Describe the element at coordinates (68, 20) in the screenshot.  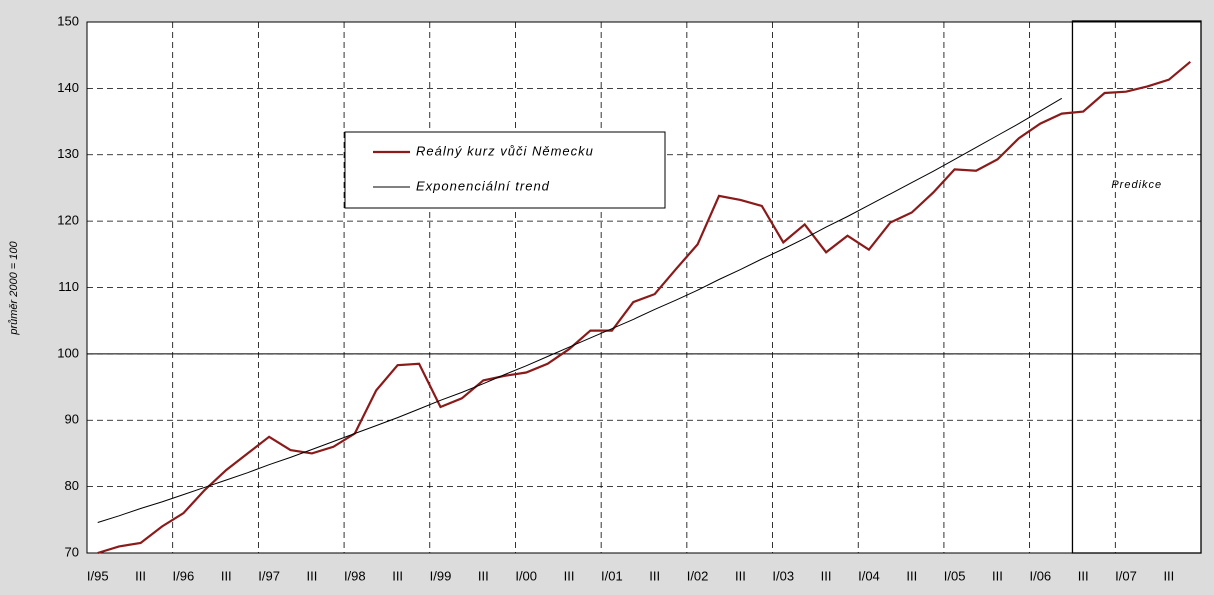
I see `y-tick-label: 150` at that location.